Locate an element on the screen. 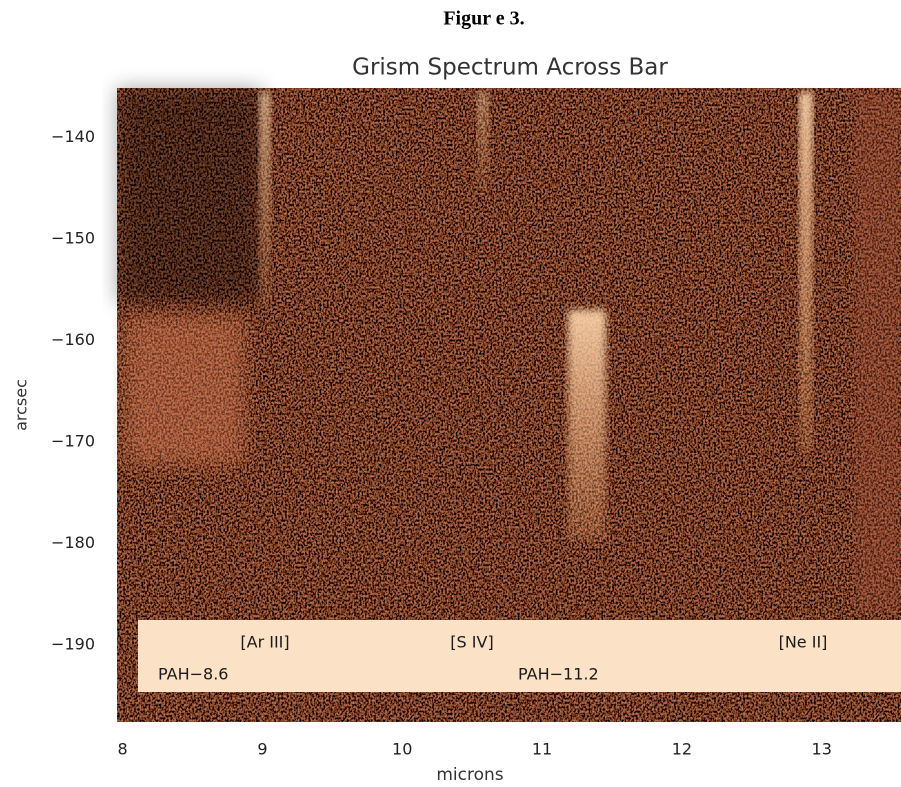 The image size is (901, 787). x-tick-label: 10 is located at coordinates (402, 749).